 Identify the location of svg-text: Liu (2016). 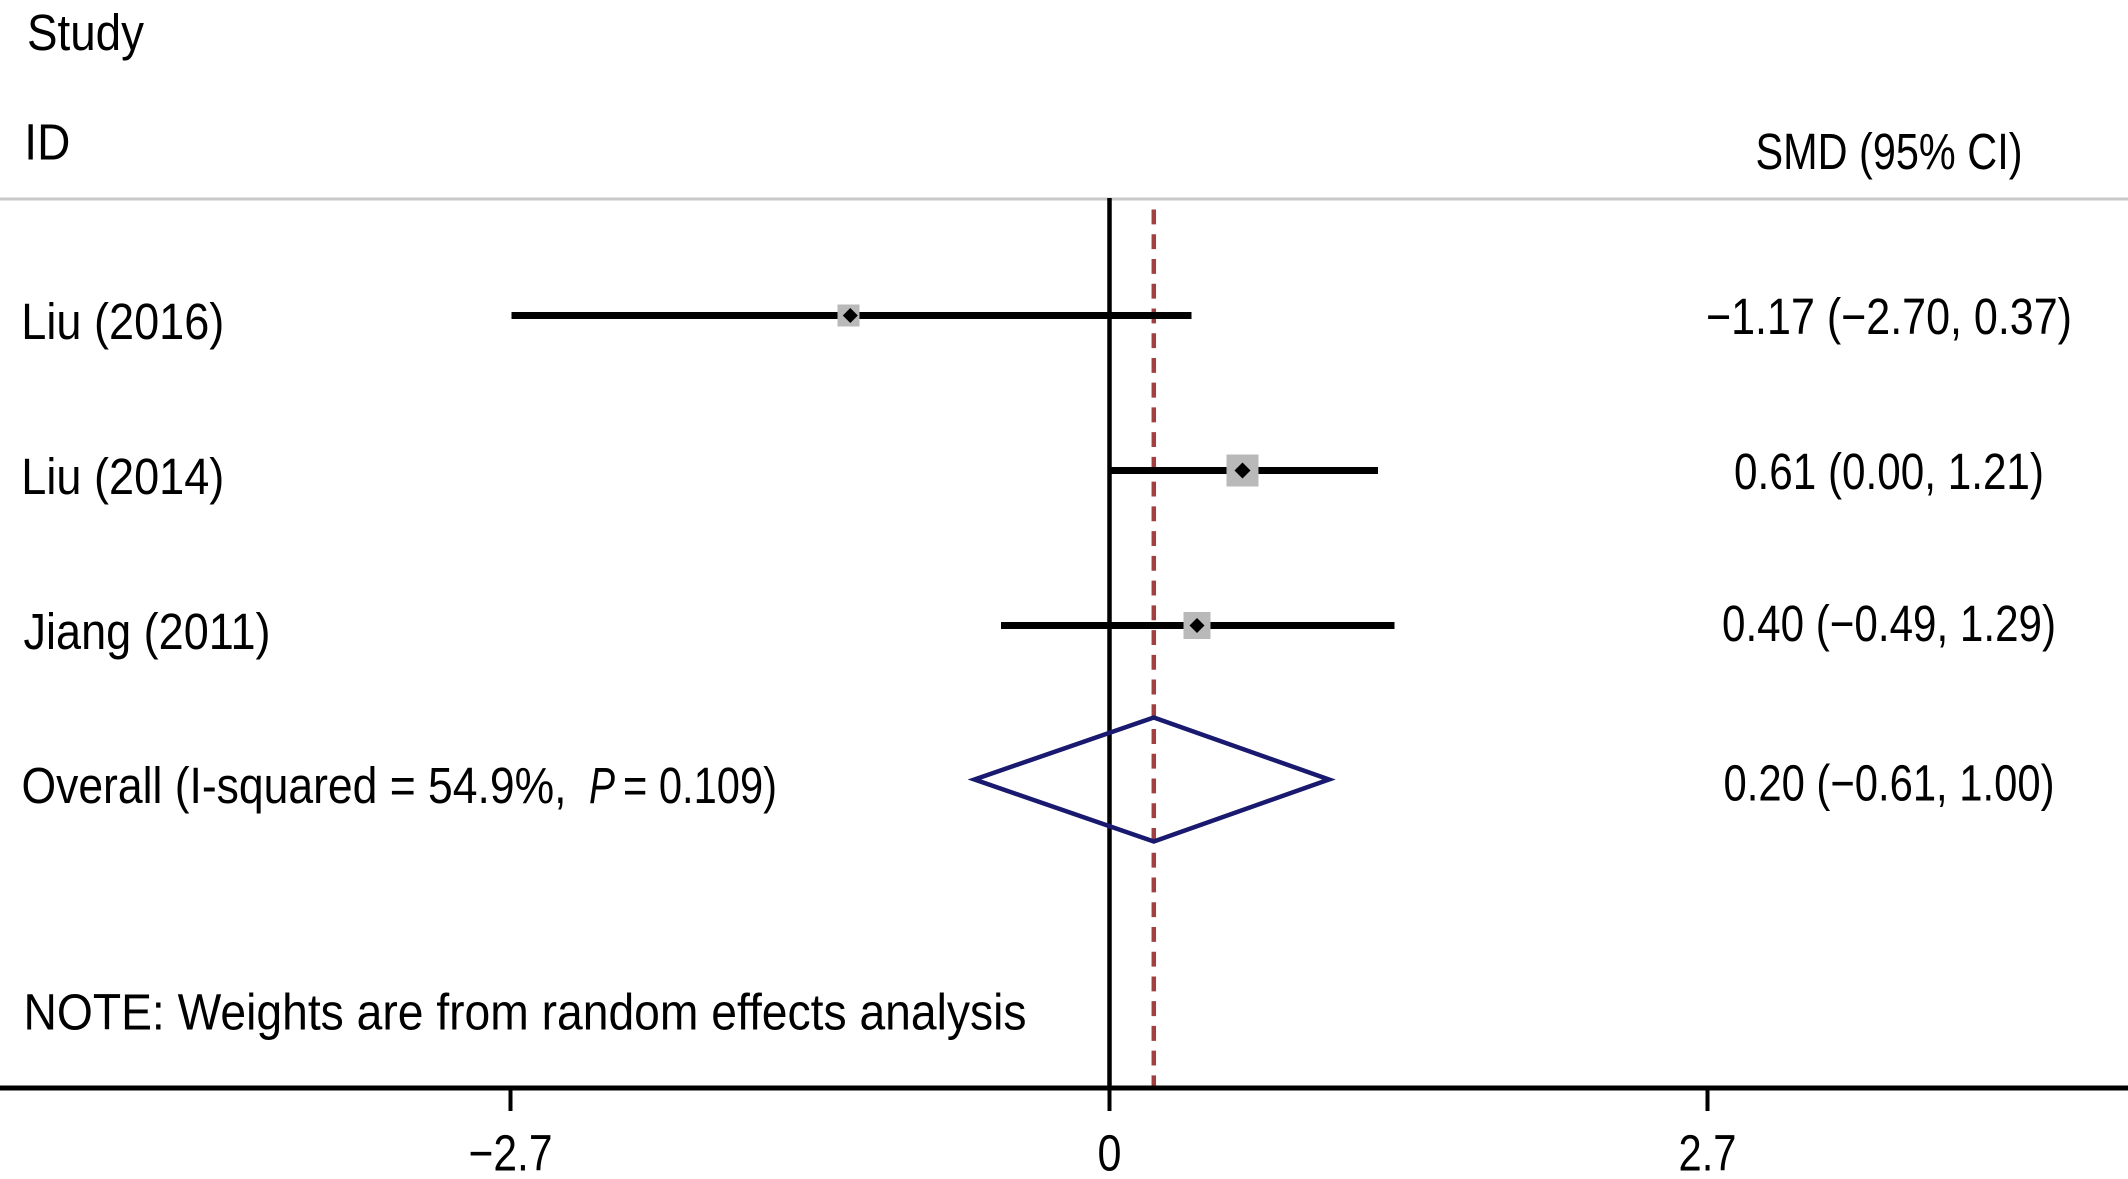
(122, 321).